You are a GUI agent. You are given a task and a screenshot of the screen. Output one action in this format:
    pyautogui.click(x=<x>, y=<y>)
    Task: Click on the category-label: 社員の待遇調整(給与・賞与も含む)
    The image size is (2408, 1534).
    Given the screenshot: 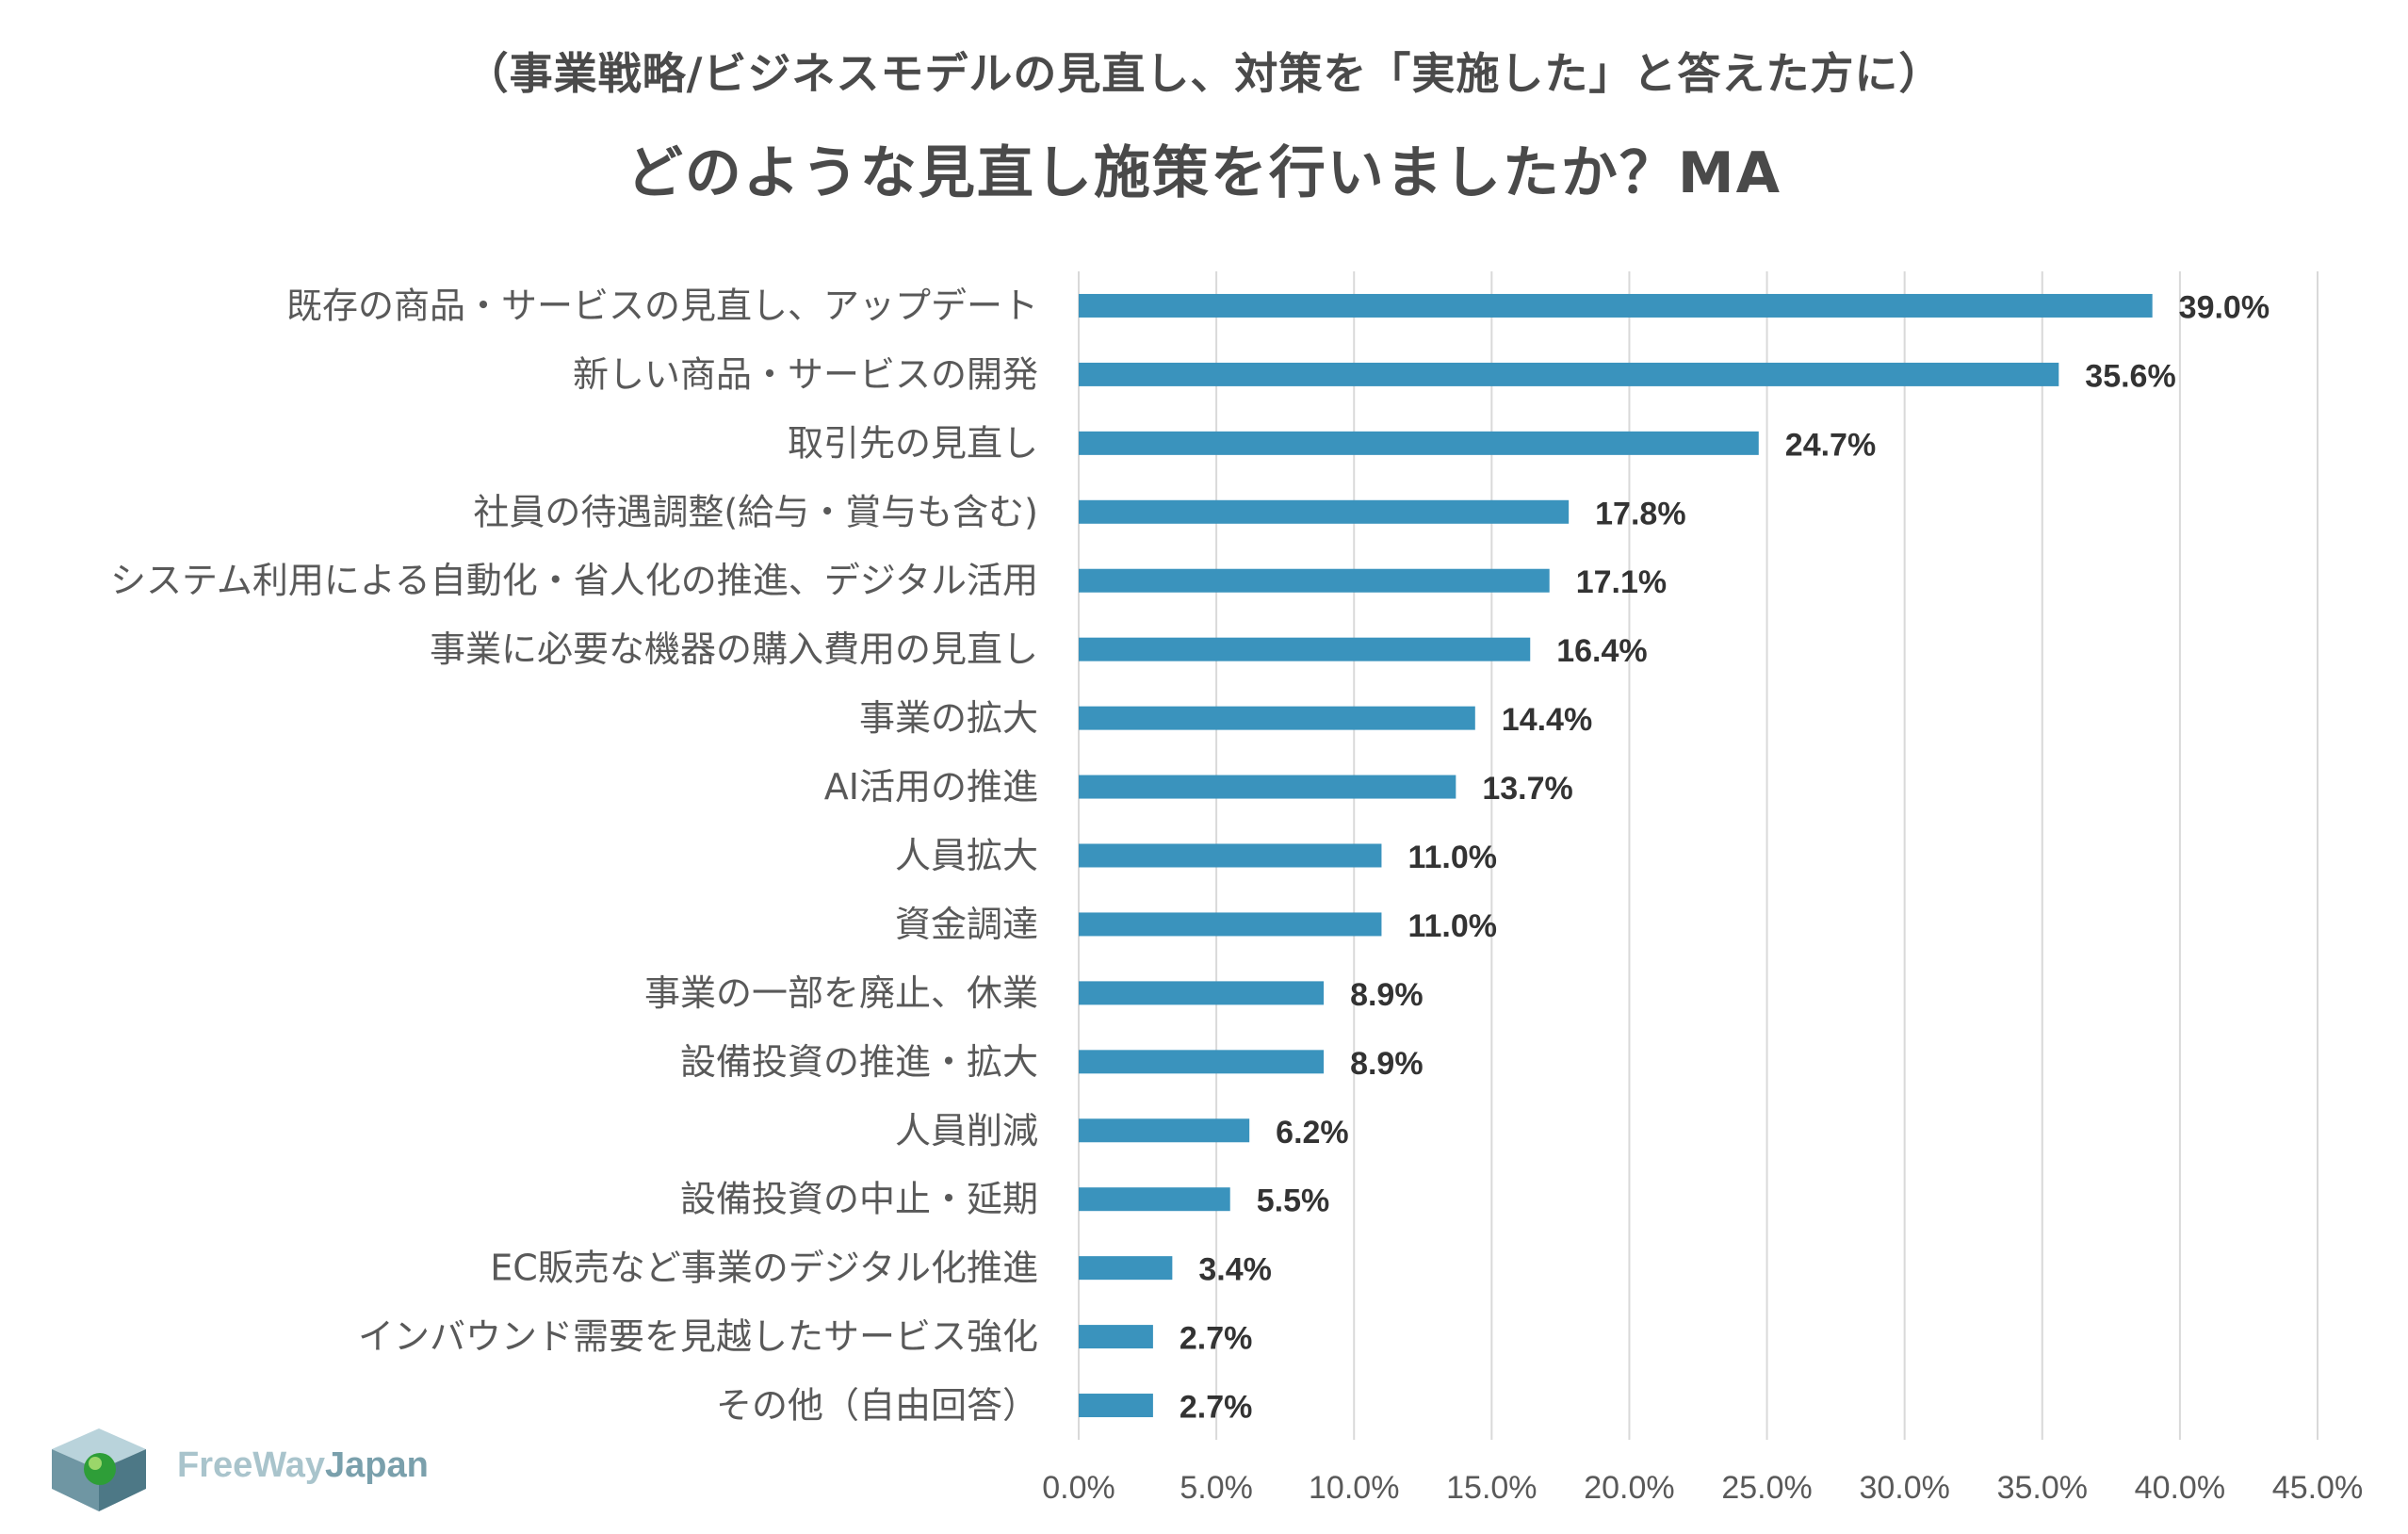 What is the action you would take?
    pyautogui.click(x=755, y=512)
    